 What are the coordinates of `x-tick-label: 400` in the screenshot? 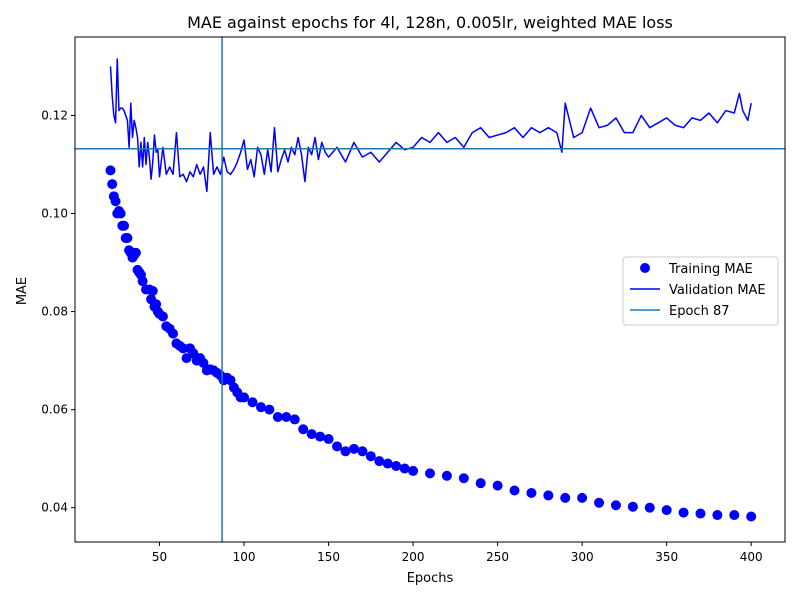 It's located at (751, 557).